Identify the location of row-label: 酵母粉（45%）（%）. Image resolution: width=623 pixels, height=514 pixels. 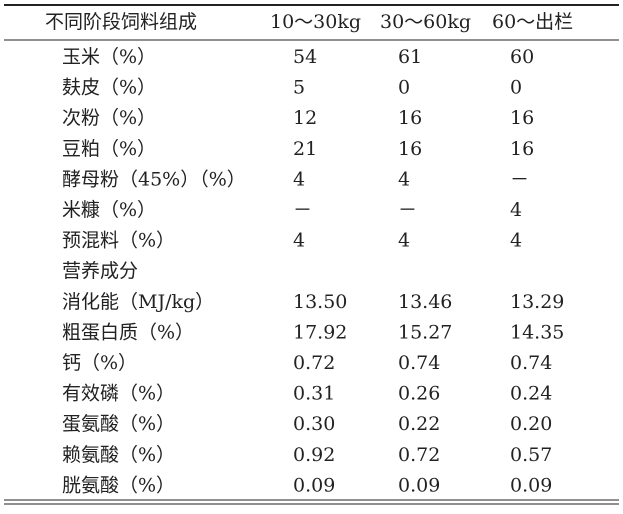
(154, 179).